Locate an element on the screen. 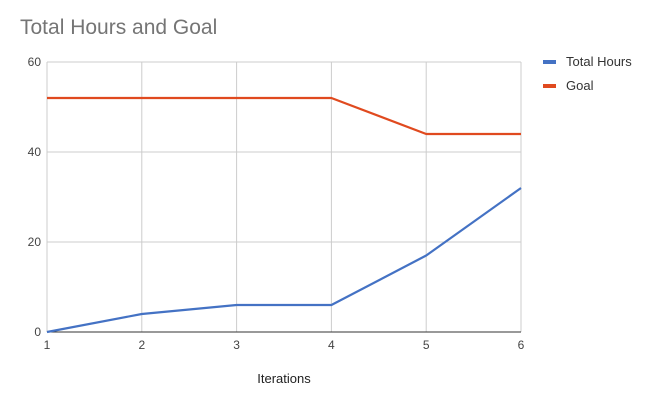 The image size is (652, 403). x-axis-title: Iterations is located at coordinates (284, 378).